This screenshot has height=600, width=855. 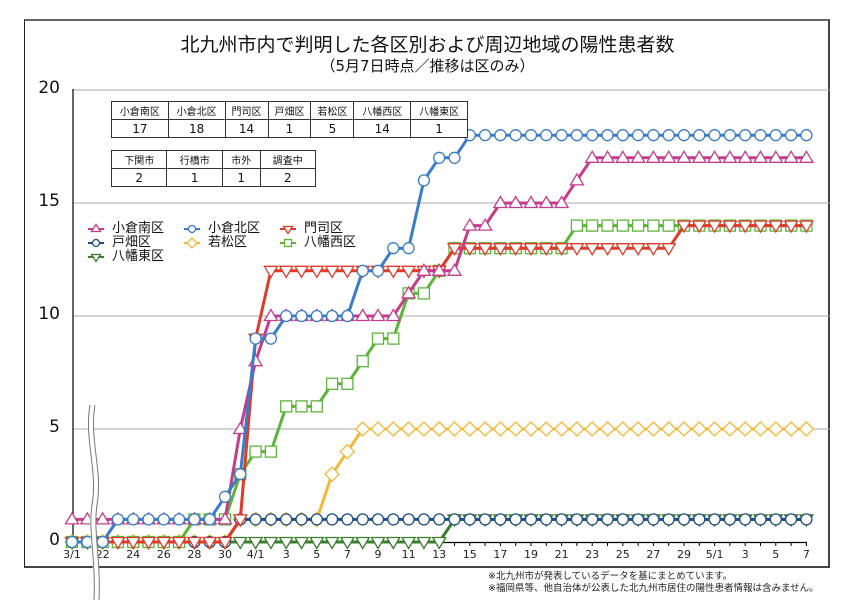 I want to click on table-header-cell: 下関市, so click(x=139, y=159).